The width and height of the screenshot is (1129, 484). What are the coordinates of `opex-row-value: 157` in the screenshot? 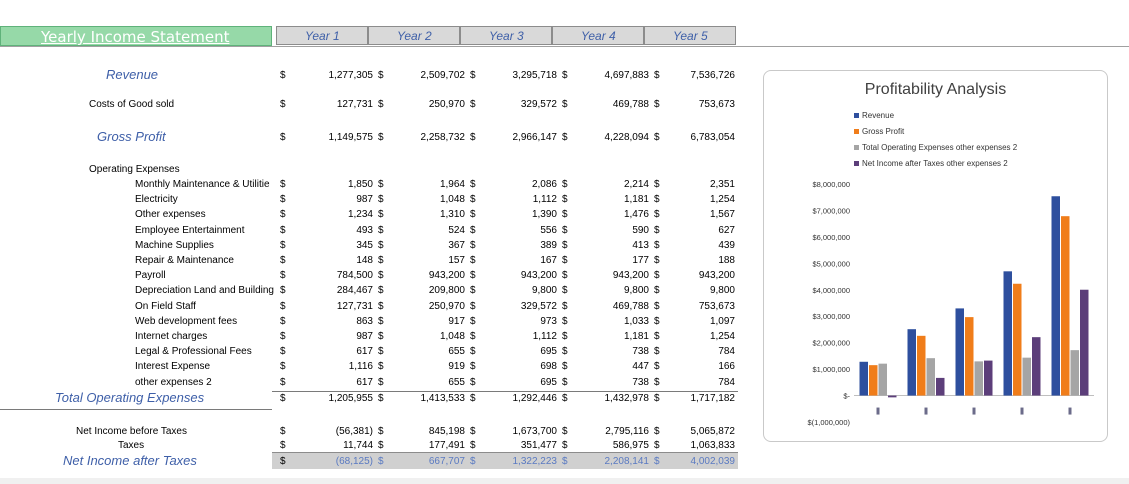 It's located at (456, 260).